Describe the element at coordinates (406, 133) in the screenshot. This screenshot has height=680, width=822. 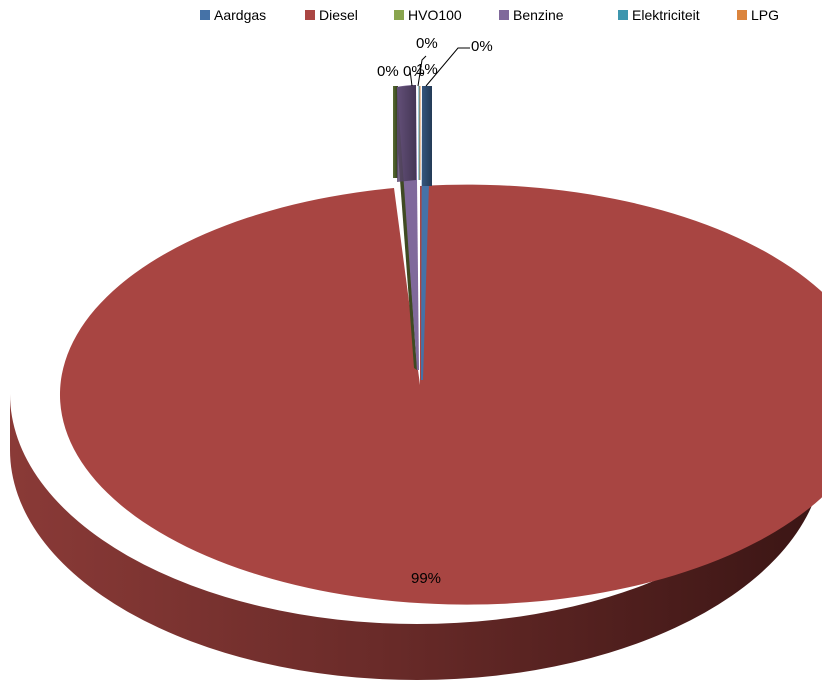
I see `pie-slice-benzine-side` at that location.